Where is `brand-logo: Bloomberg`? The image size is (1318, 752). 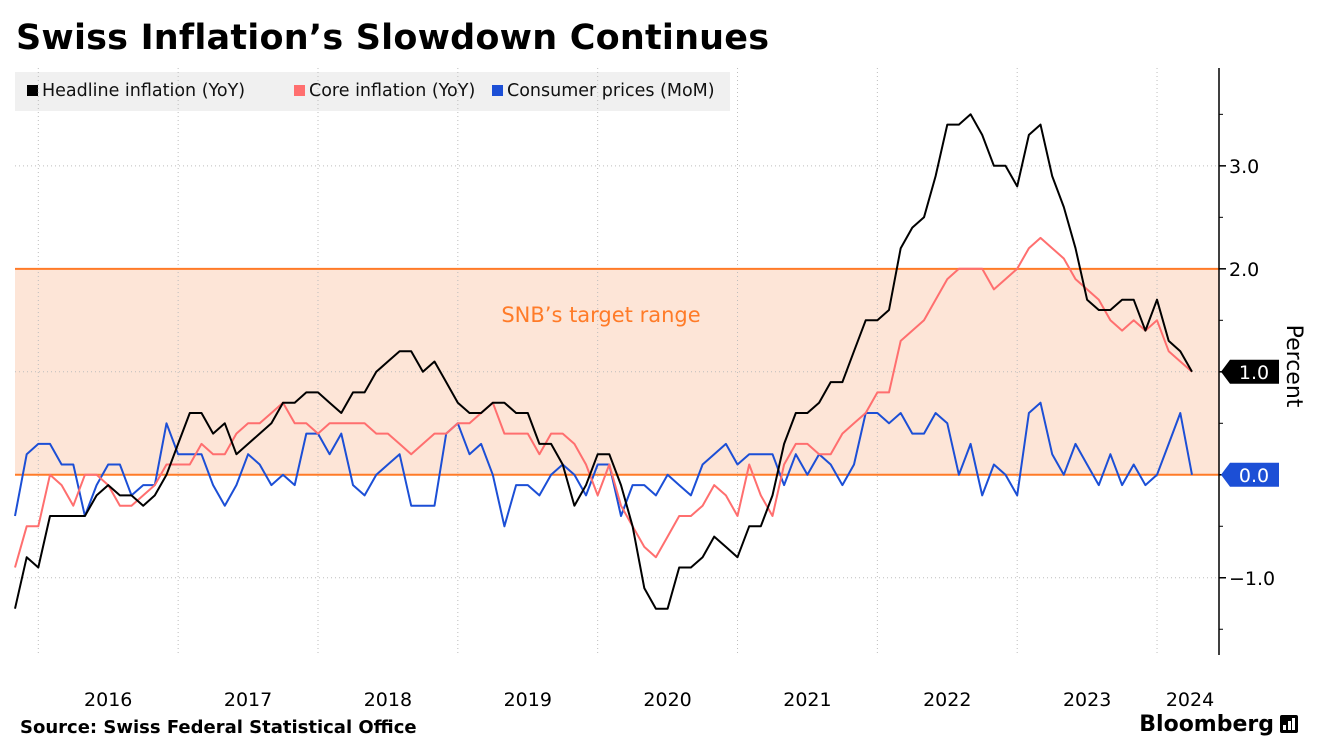 brand-logo: Bloomberg is located at coordinates (1218, 724).